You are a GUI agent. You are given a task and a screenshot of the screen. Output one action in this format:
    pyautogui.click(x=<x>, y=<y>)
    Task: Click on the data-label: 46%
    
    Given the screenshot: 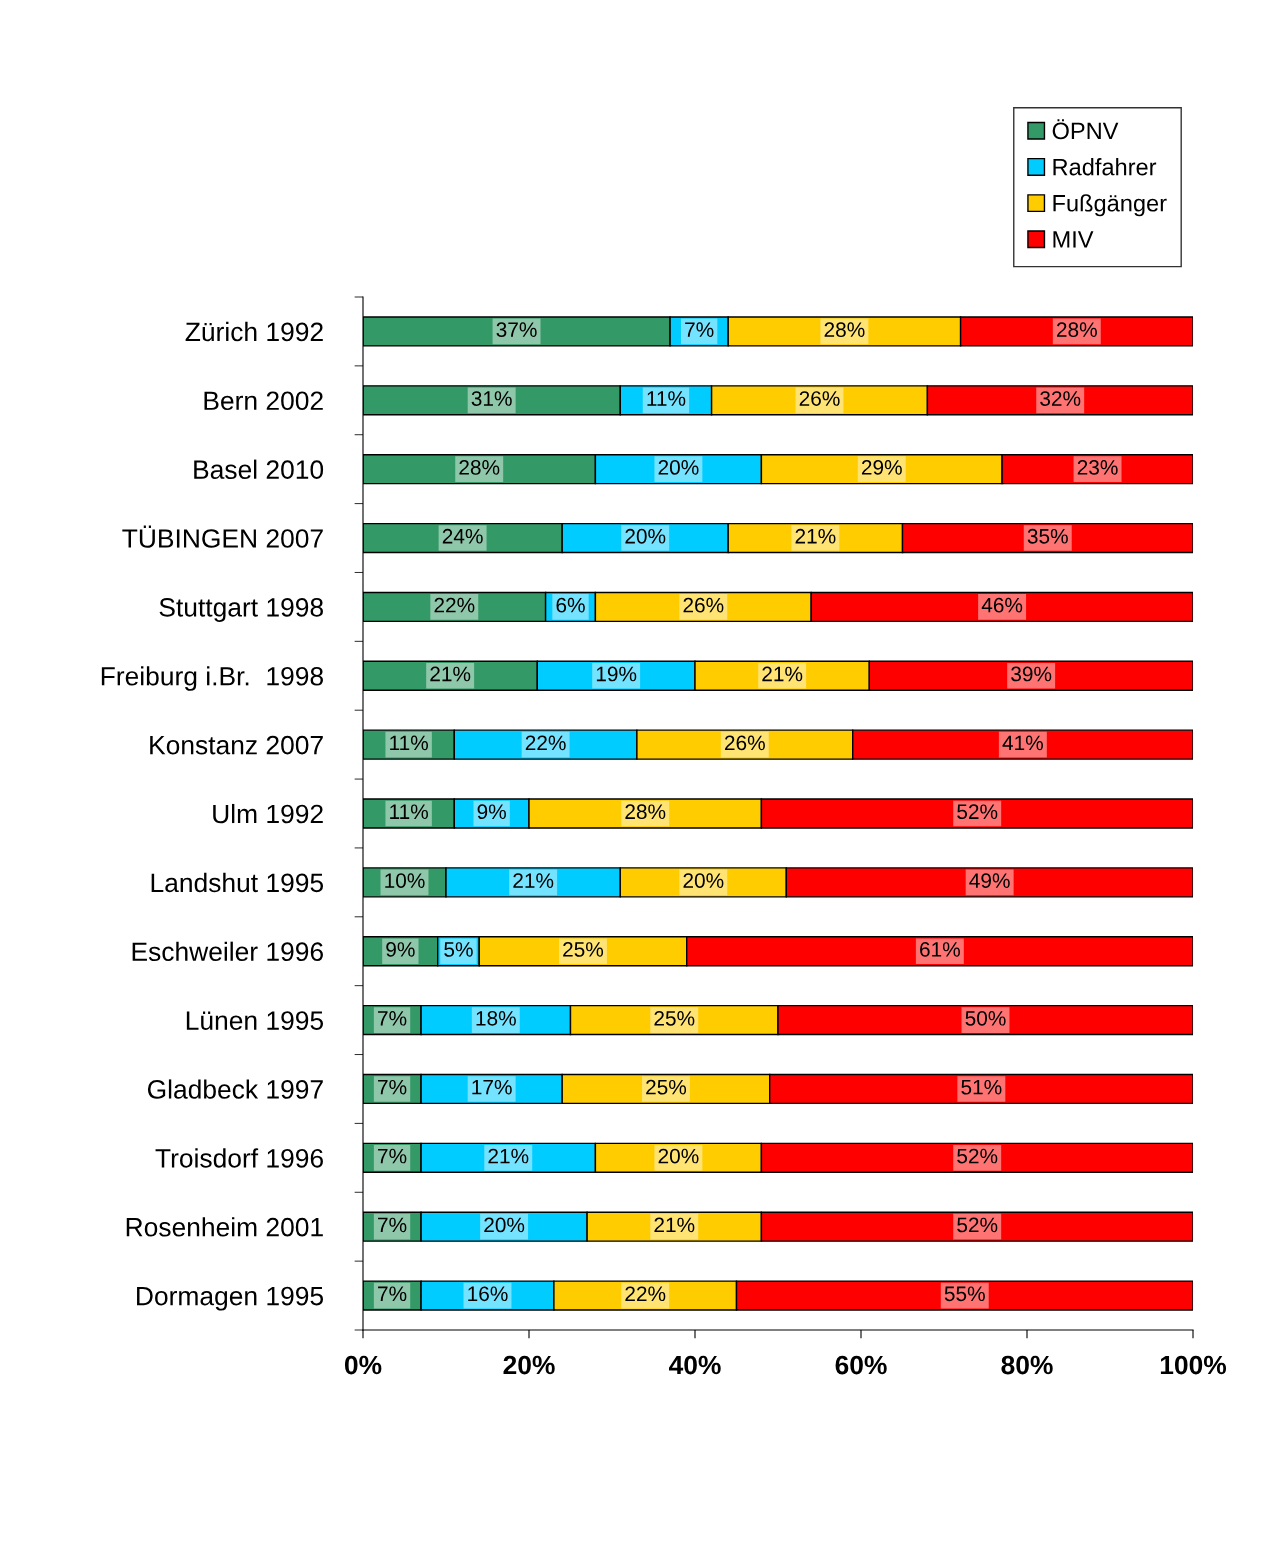 What is the action you would take?
    pyautogui.click(x=1002, y=605)
    